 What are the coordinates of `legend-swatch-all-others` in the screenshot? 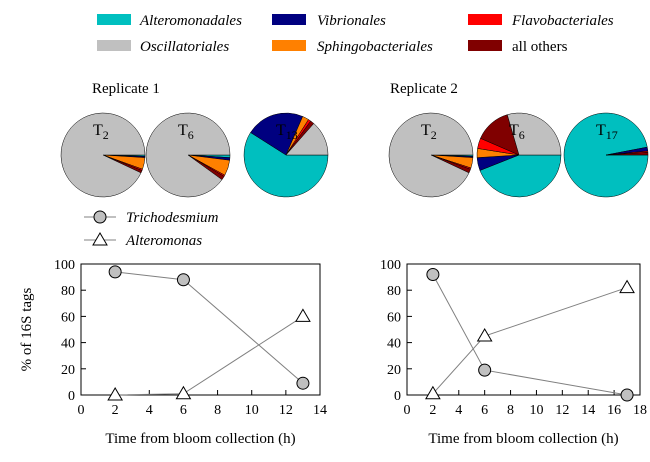 It's located at (485, 45).